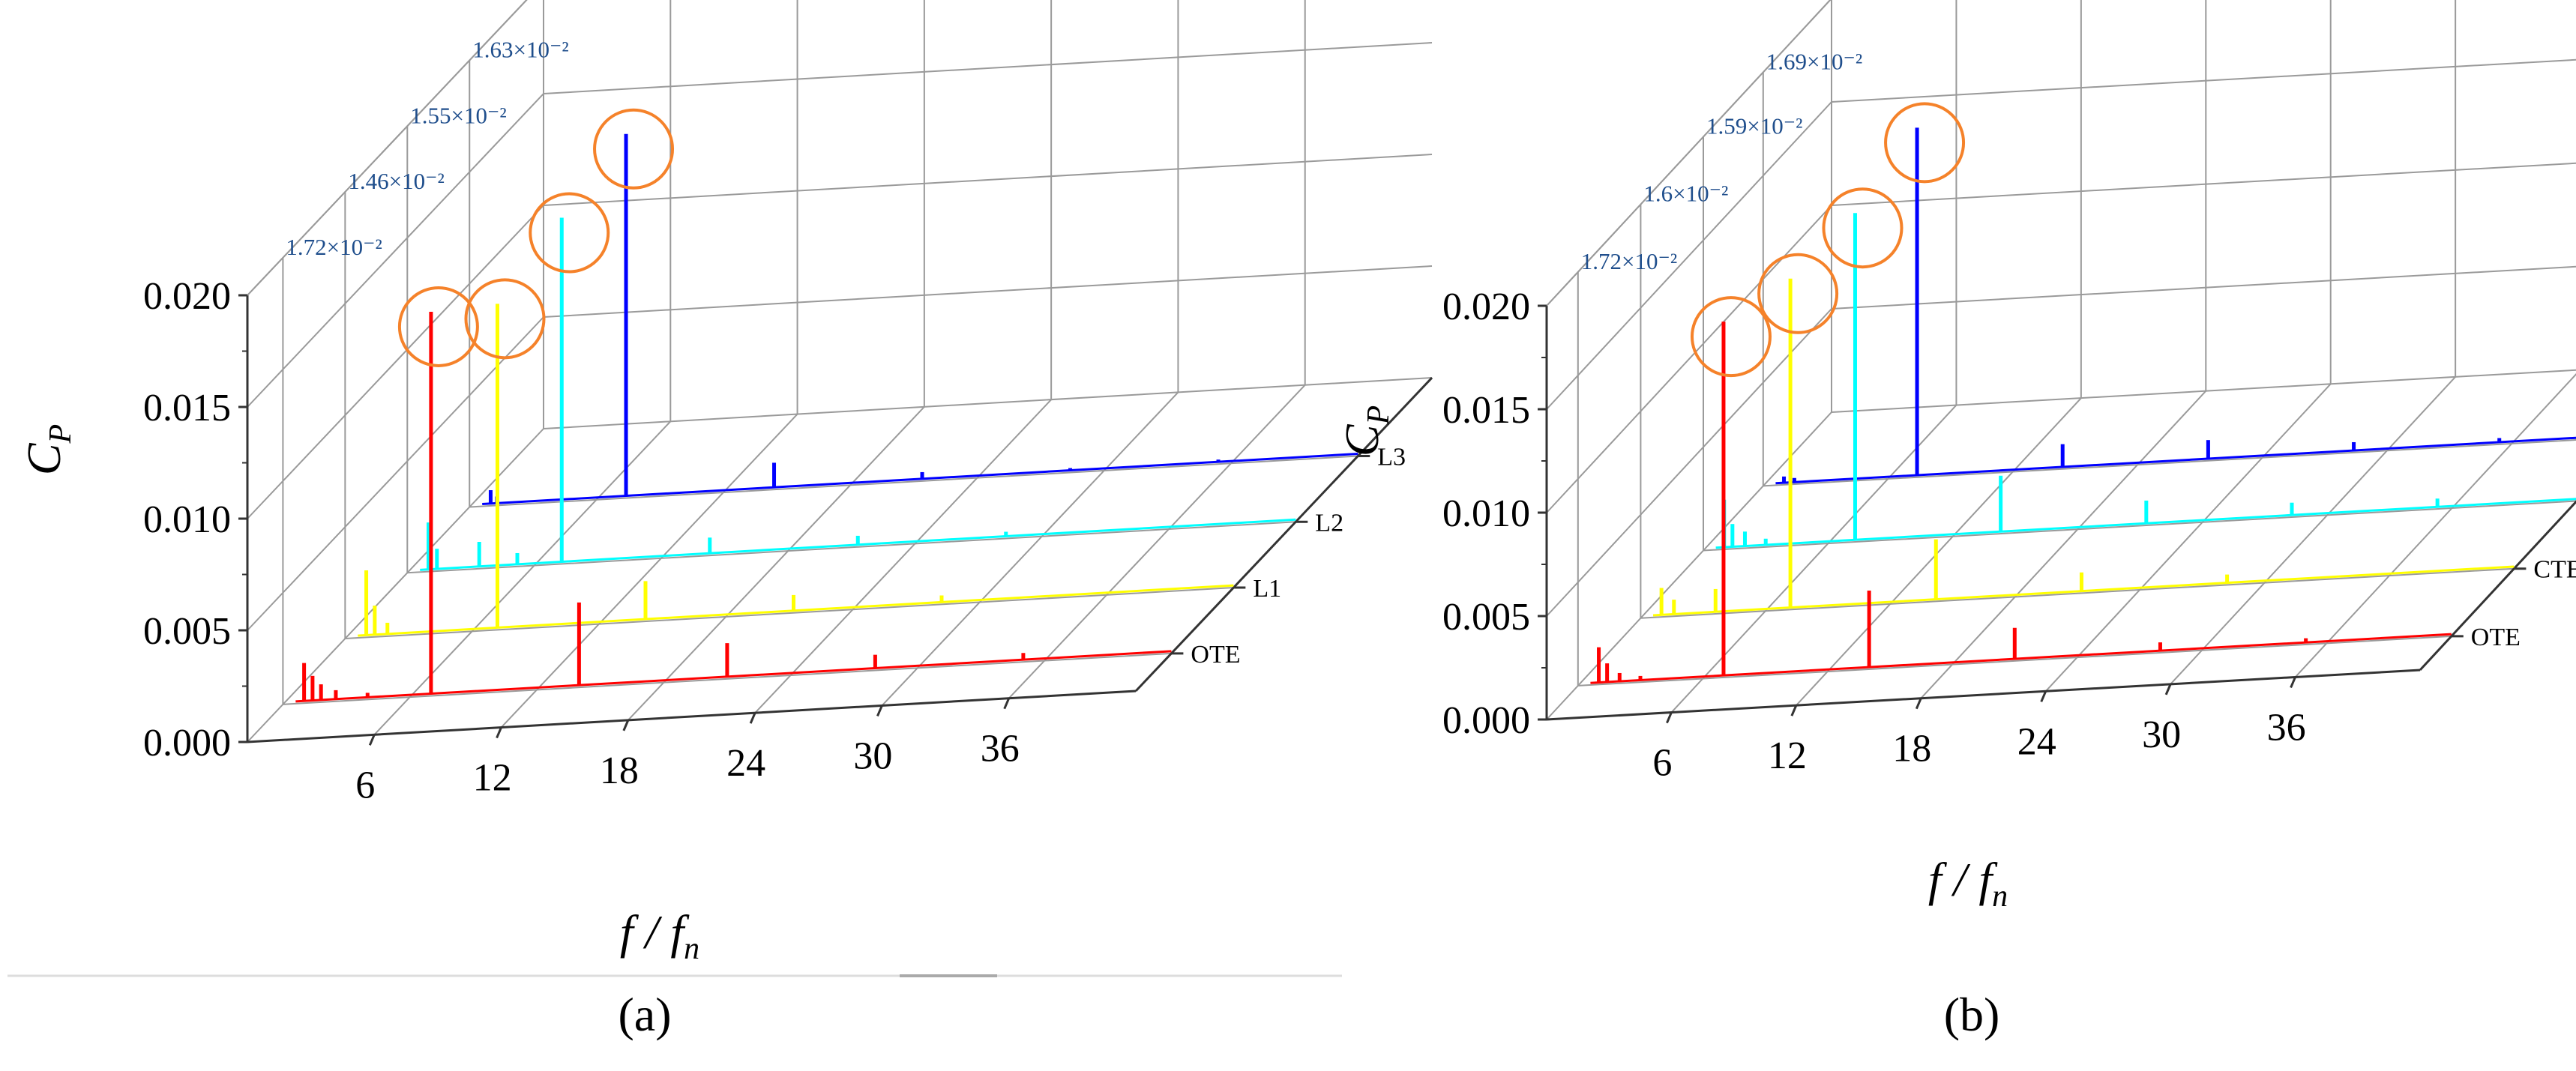 Image resolution: width=2576 pixels, height=1071 pixels. I want to click on series-ebs: 1.59×10⁻², so click(2141, 331).